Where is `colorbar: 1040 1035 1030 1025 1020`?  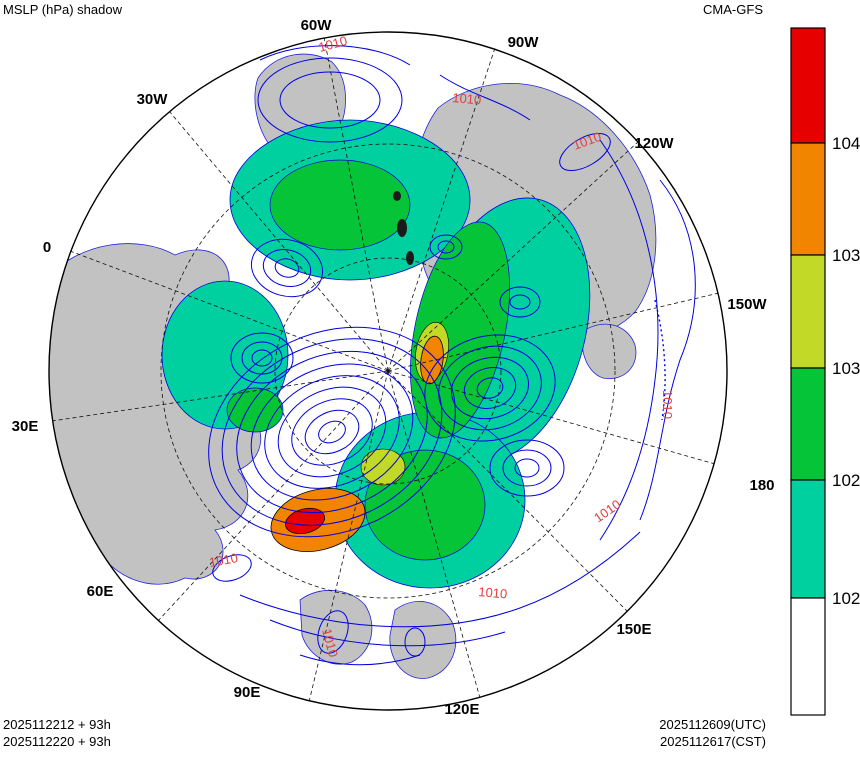 colorbar: 1040 1035 1030 1025 1020 is located at coordinates (825, 371).